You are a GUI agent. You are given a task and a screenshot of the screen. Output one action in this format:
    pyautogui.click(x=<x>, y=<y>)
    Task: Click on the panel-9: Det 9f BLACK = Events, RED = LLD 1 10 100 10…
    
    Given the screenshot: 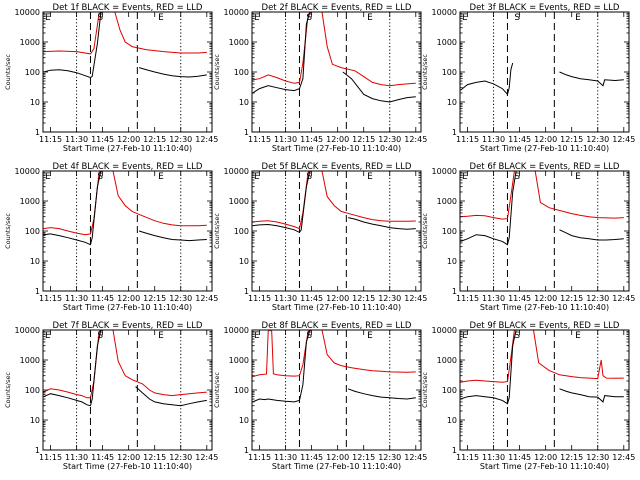 What is the action you would take?
    pyautogui.click(x=528, y=396)
    